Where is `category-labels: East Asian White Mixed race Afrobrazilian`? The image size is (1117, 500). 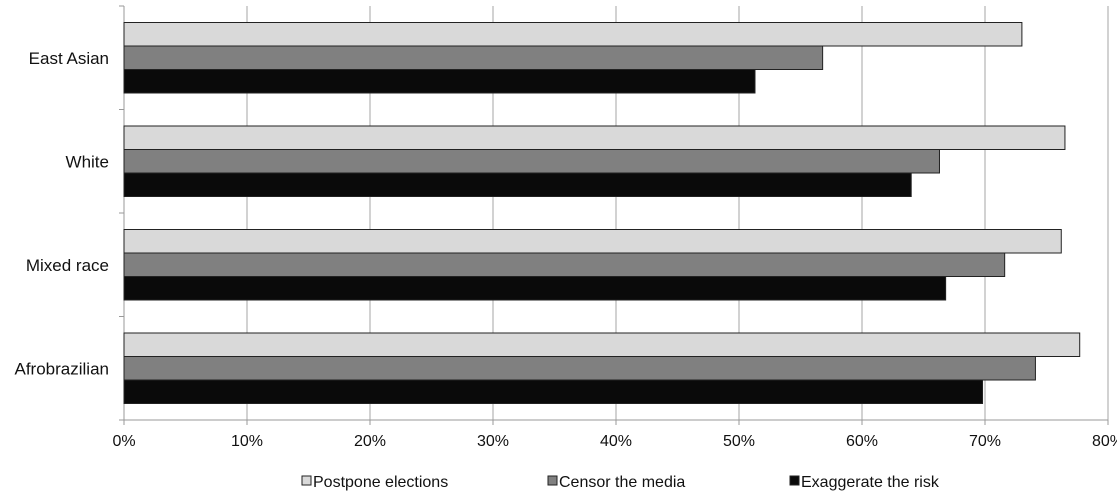
category-labels: East Asian White Mixed race Afrobrazilian is located at coordinates (62, 214).